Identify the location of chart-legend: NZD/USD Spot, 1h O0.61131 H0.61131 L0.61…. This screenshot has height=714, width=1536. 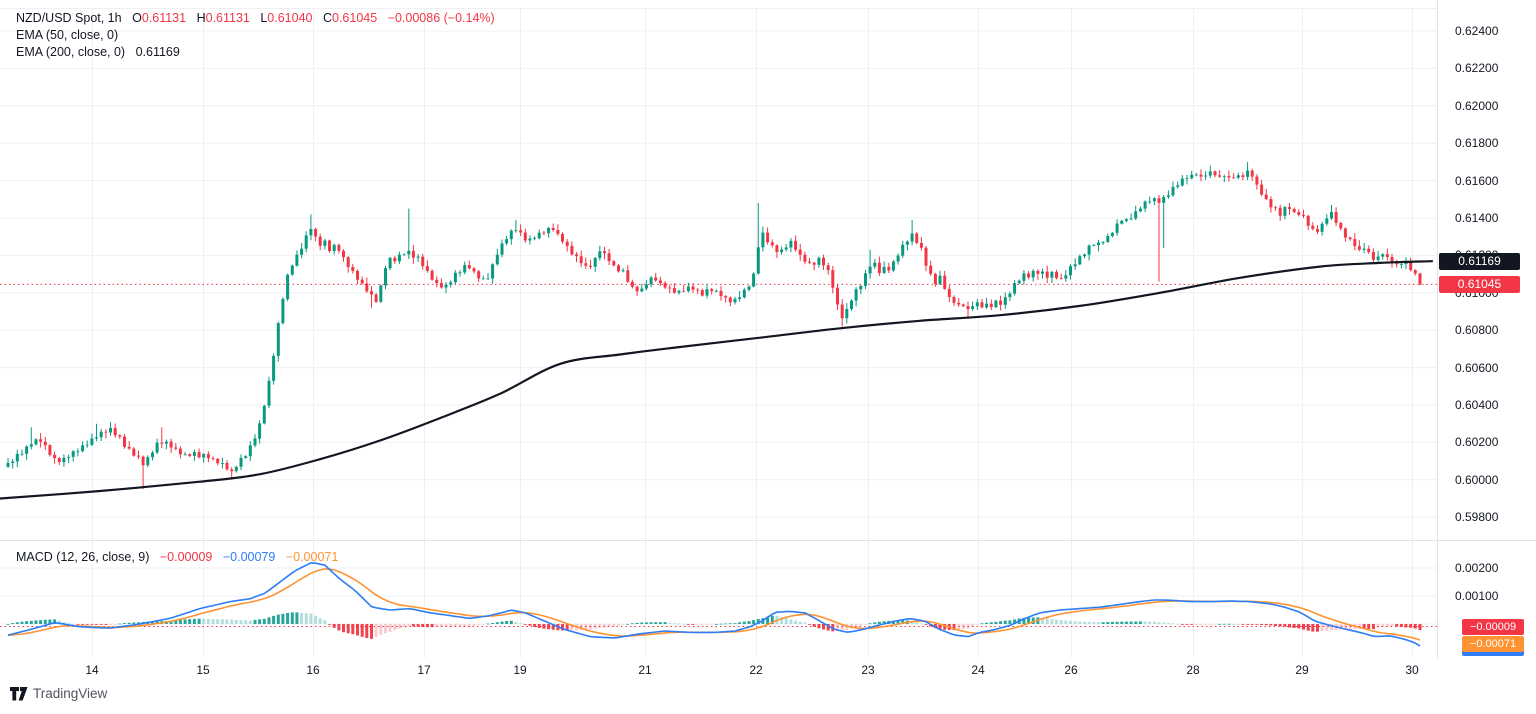
(255, 35).